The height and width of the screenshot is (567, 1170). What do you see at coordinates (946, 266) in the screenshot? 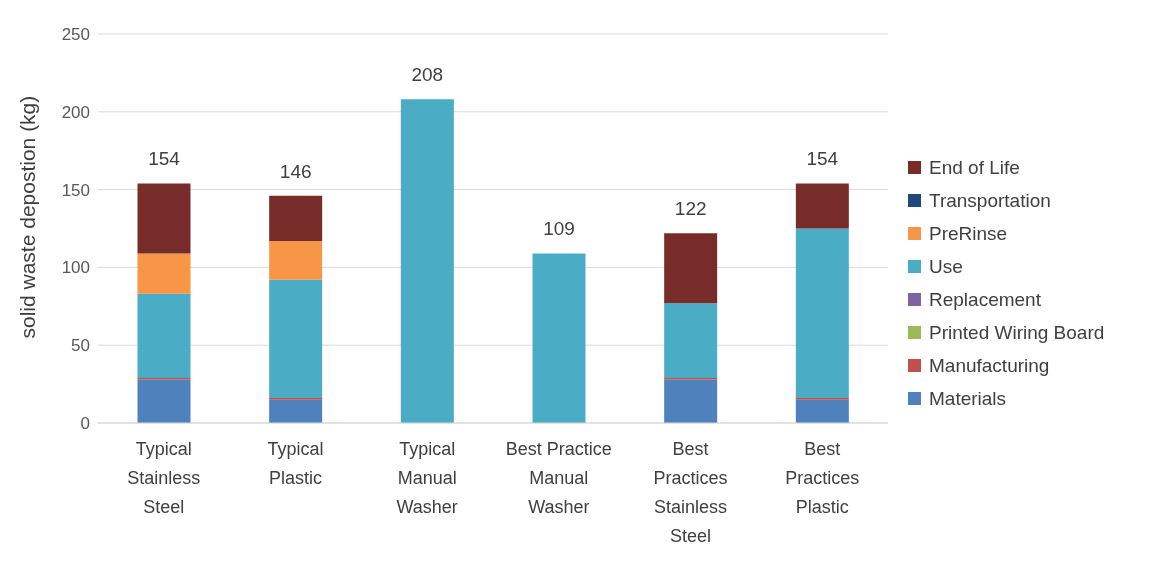
I see `legend-label: Use` at bounding box center [946, 266].